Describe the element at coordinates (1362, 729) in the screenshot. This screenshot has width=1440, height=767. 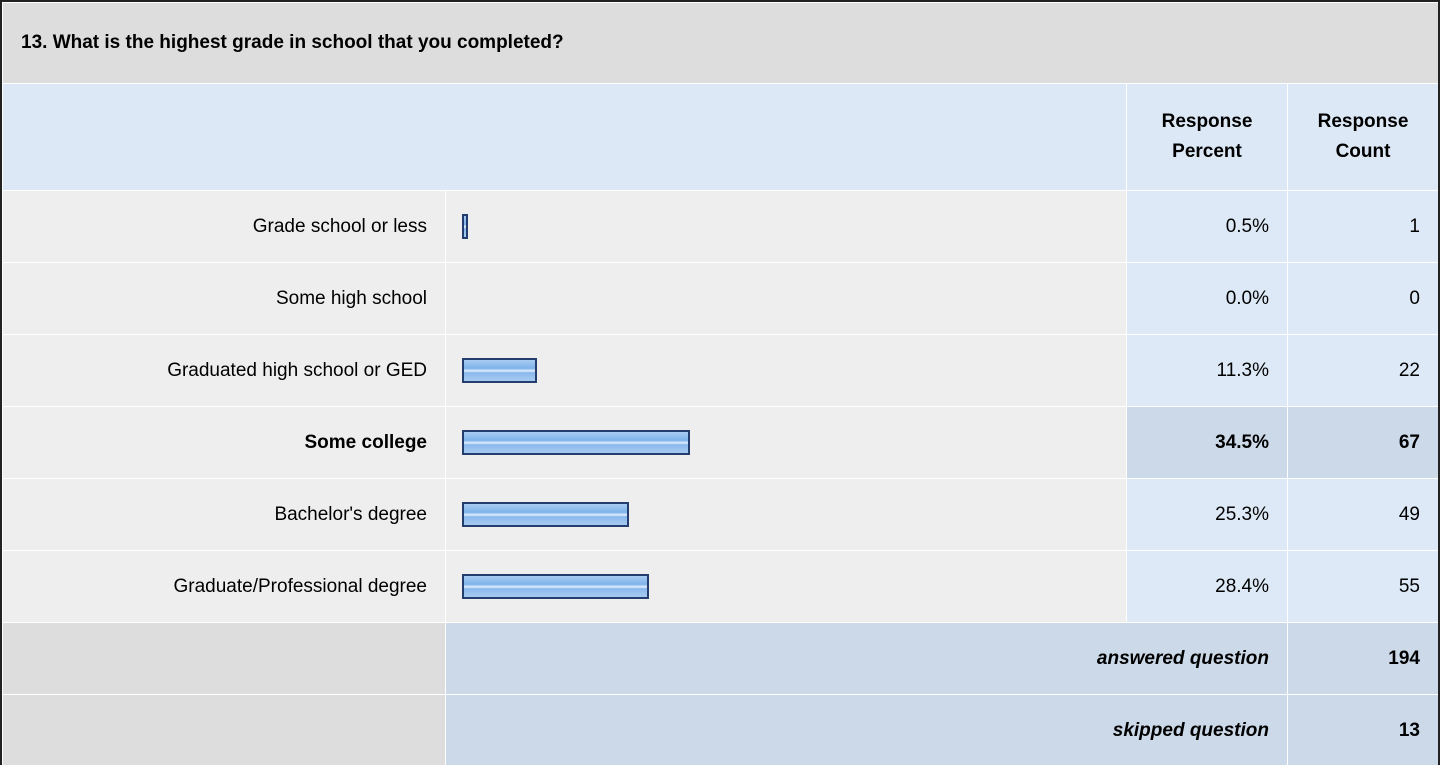
I see `summary-count: 13` at that location.